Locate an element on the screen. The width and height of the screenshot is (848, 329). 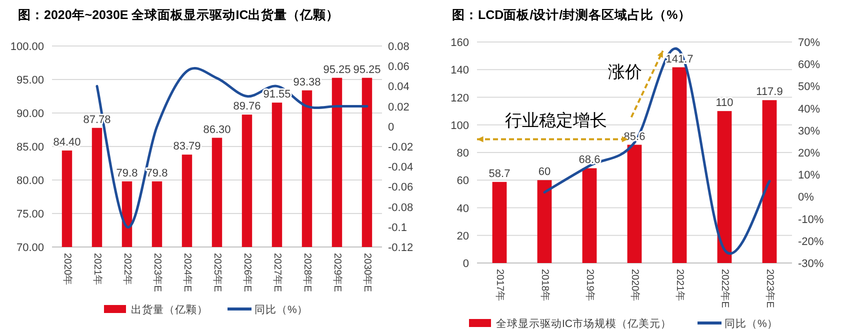
y2-tick-label: 10% is located at coordinates (809, 176).